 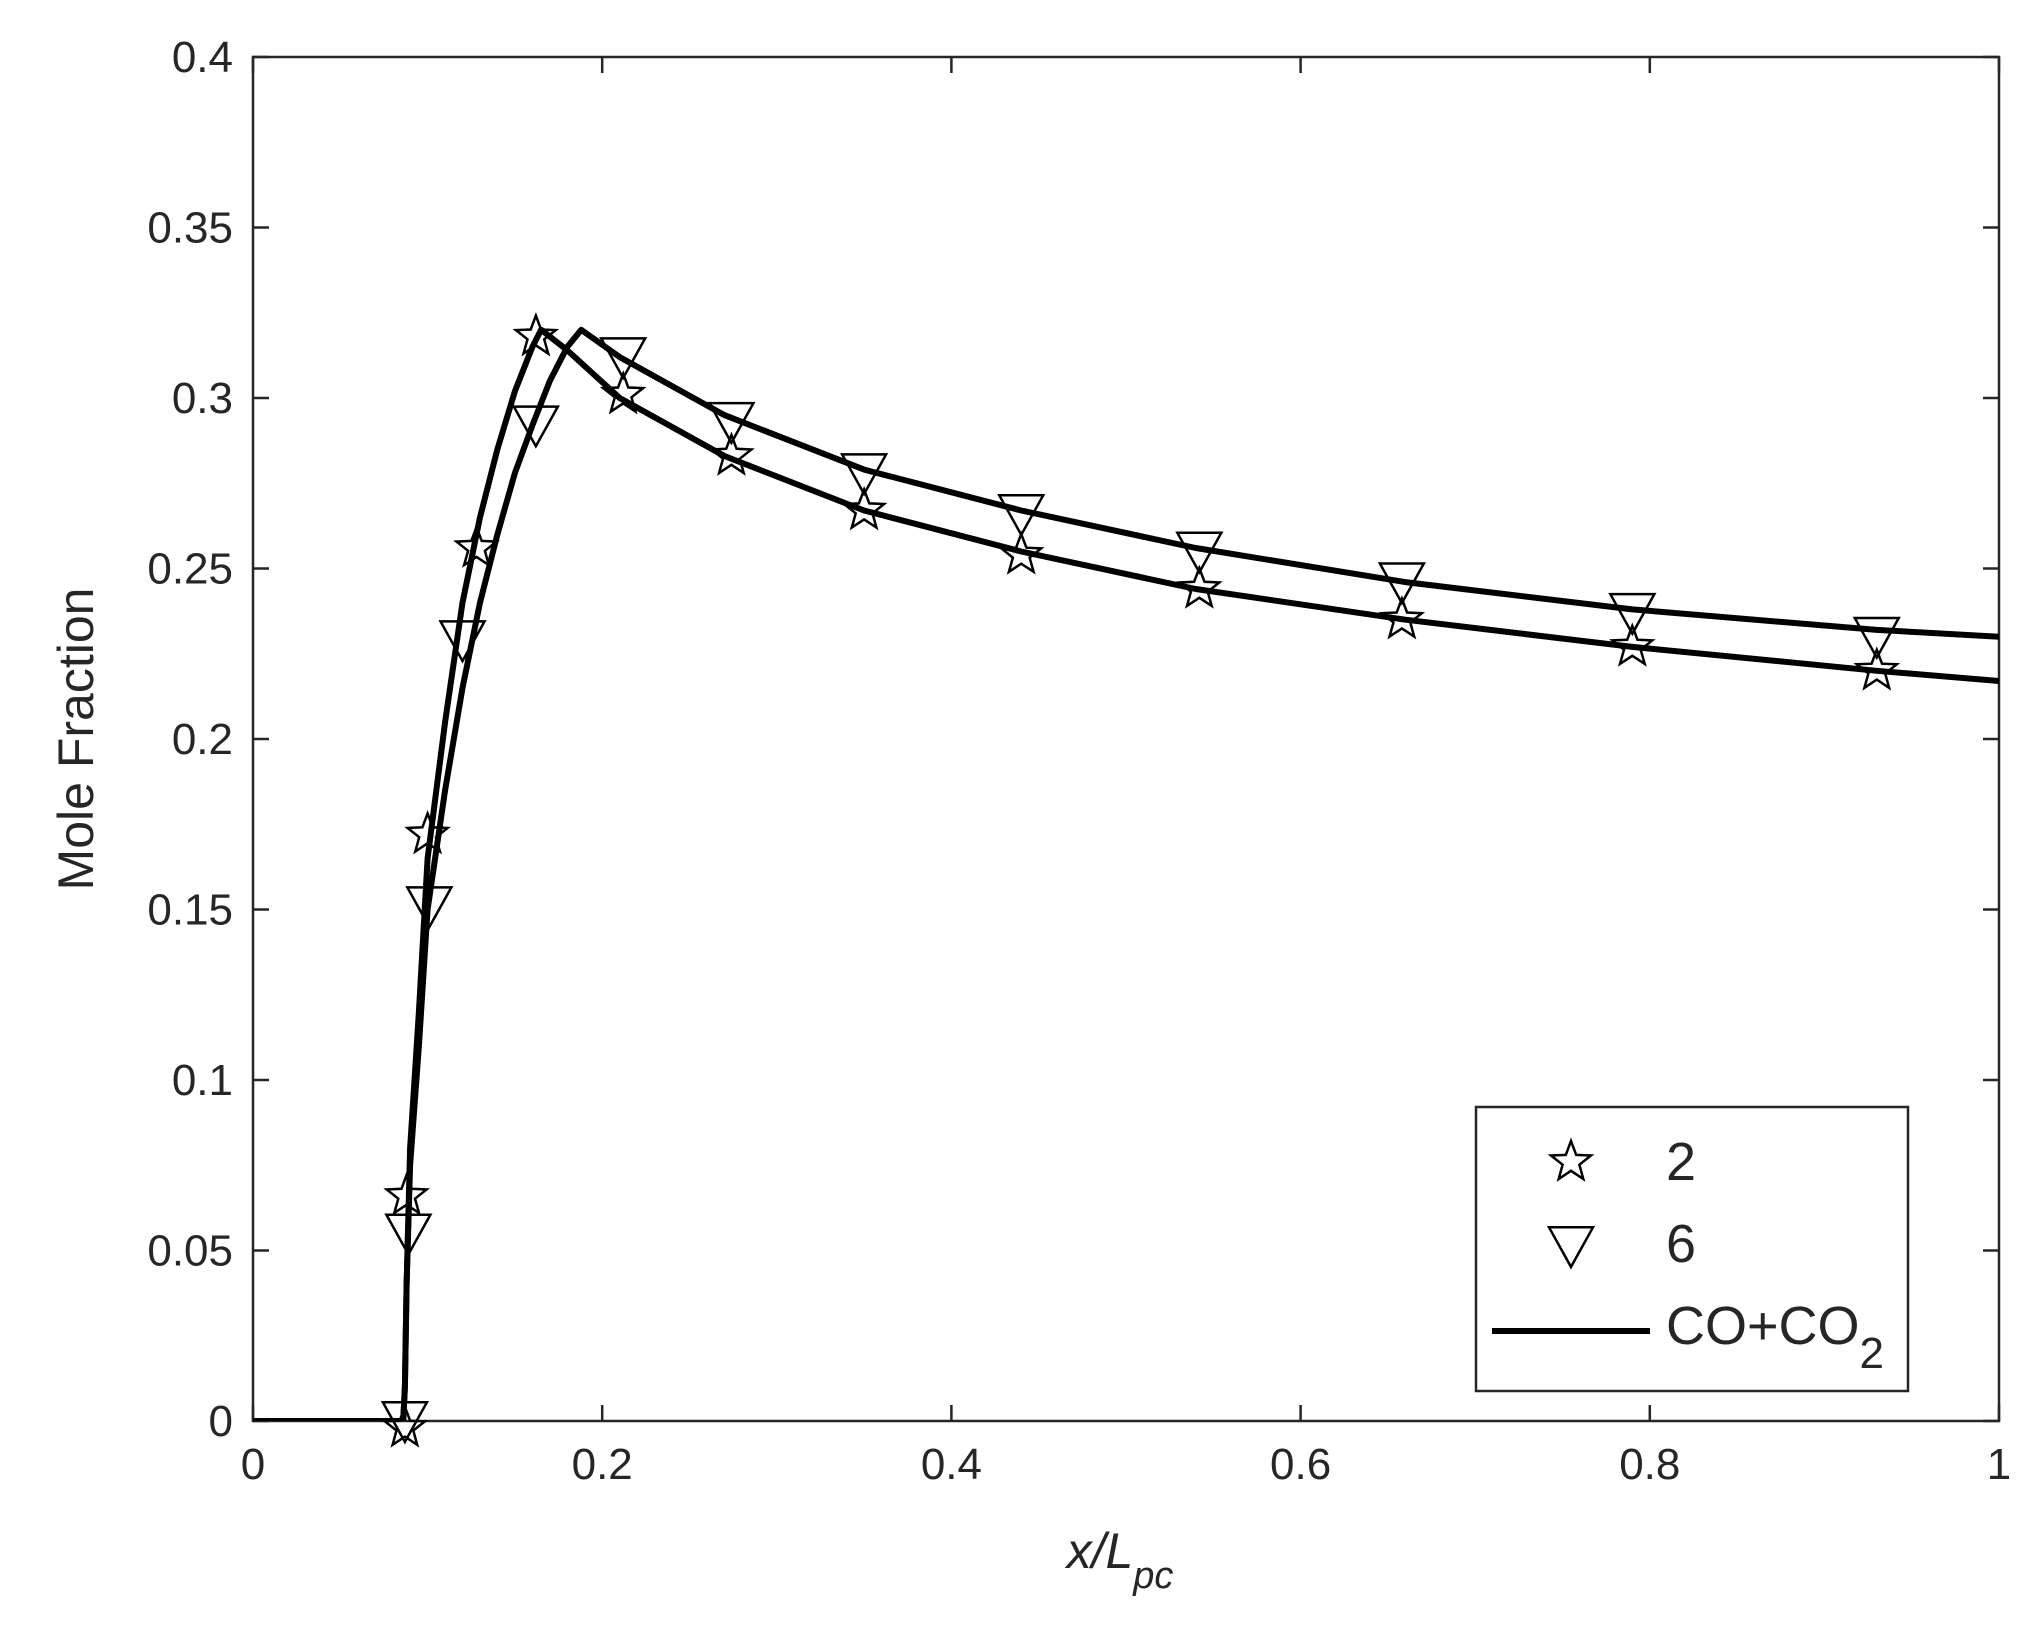 What do you see at coordinates (1681, 1244) in the screenshot?
I see `legend-label-triangle: 6` at bounding box center [1681, 1244].